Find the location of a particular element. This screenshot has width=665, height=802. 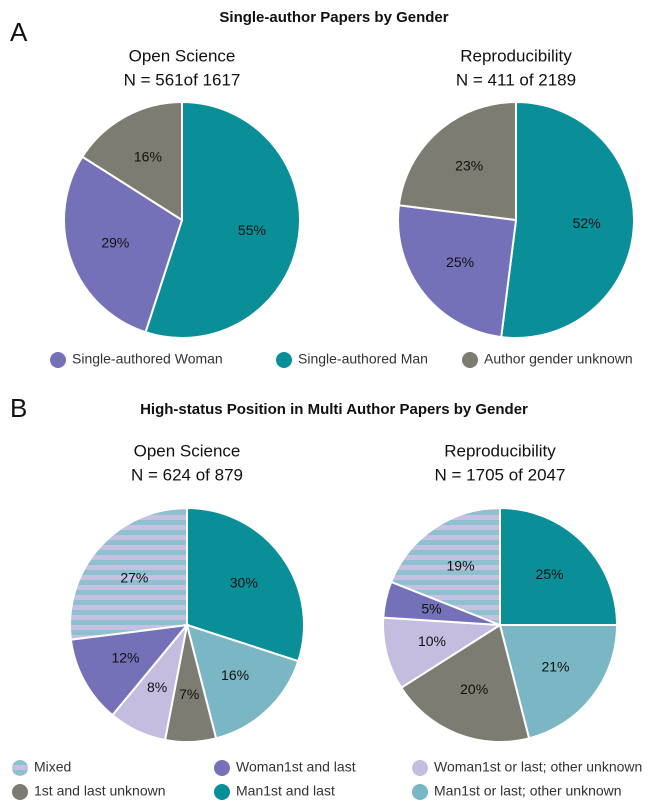

value-label: 8% is located at coordinates (157, 687).